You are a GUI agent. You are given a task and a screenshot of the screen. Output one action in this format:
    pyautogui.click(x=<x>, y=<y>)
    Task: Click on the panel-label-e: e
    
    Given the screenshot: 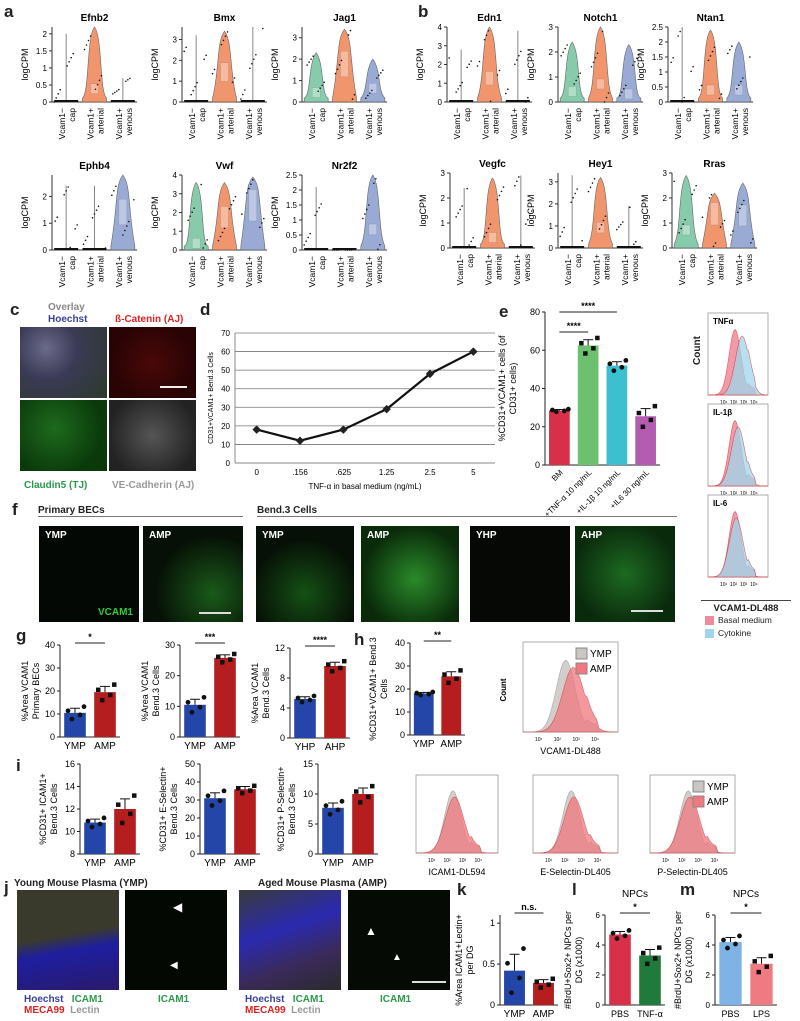 What is the action you would take?
    pyautogui.click(x=504, y=311)
    